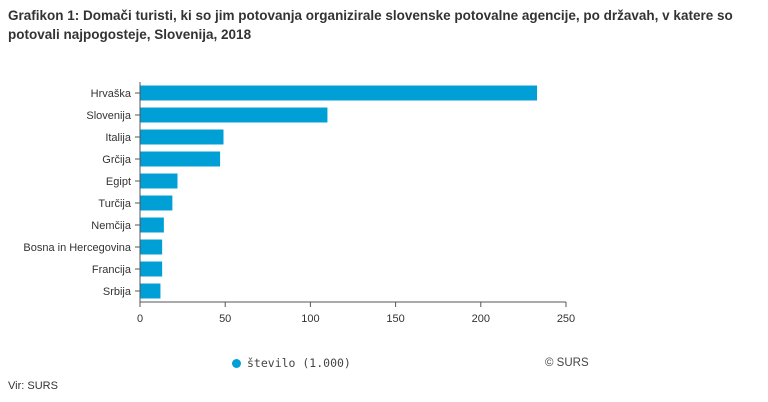 Image resolution: width=768 pixels, height=402 pixels. I want to click on category-label-6: Nemčija, so click(111, 226).